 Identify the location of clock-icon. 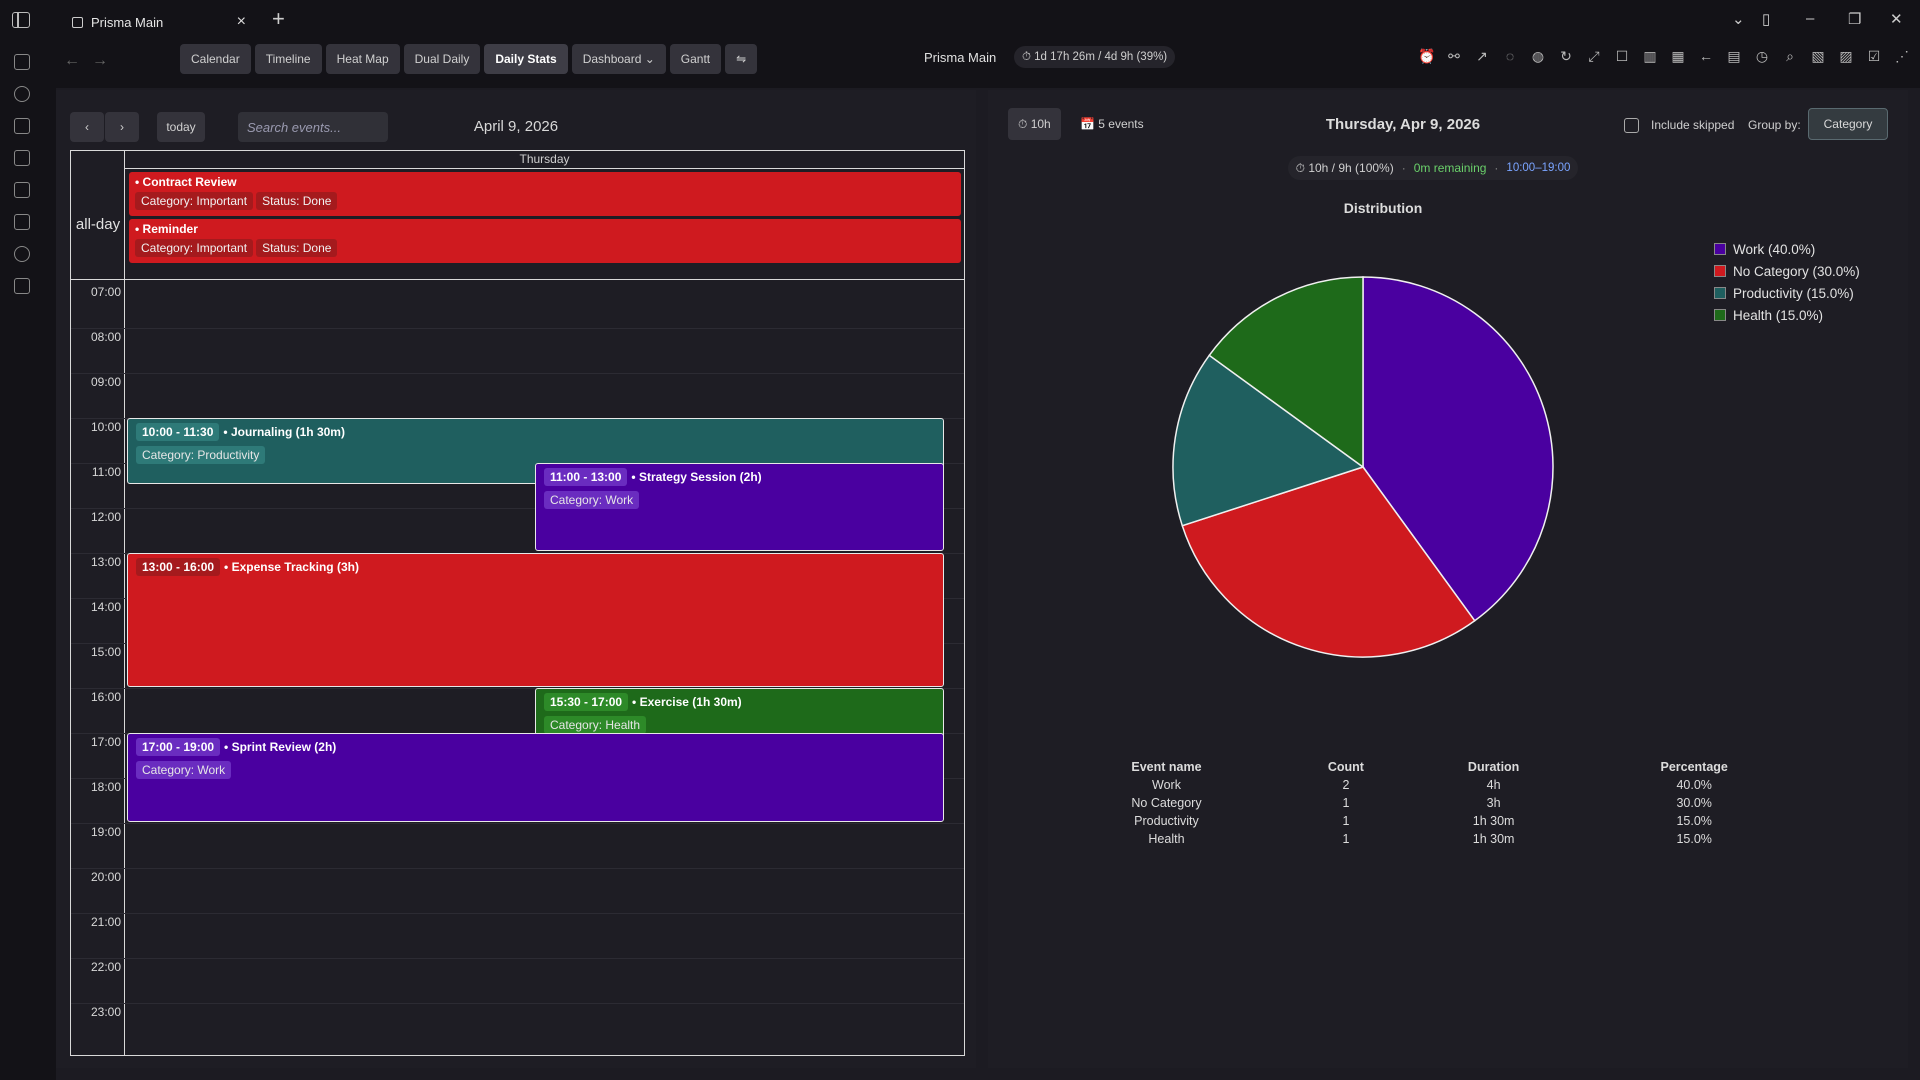
(22, 254).